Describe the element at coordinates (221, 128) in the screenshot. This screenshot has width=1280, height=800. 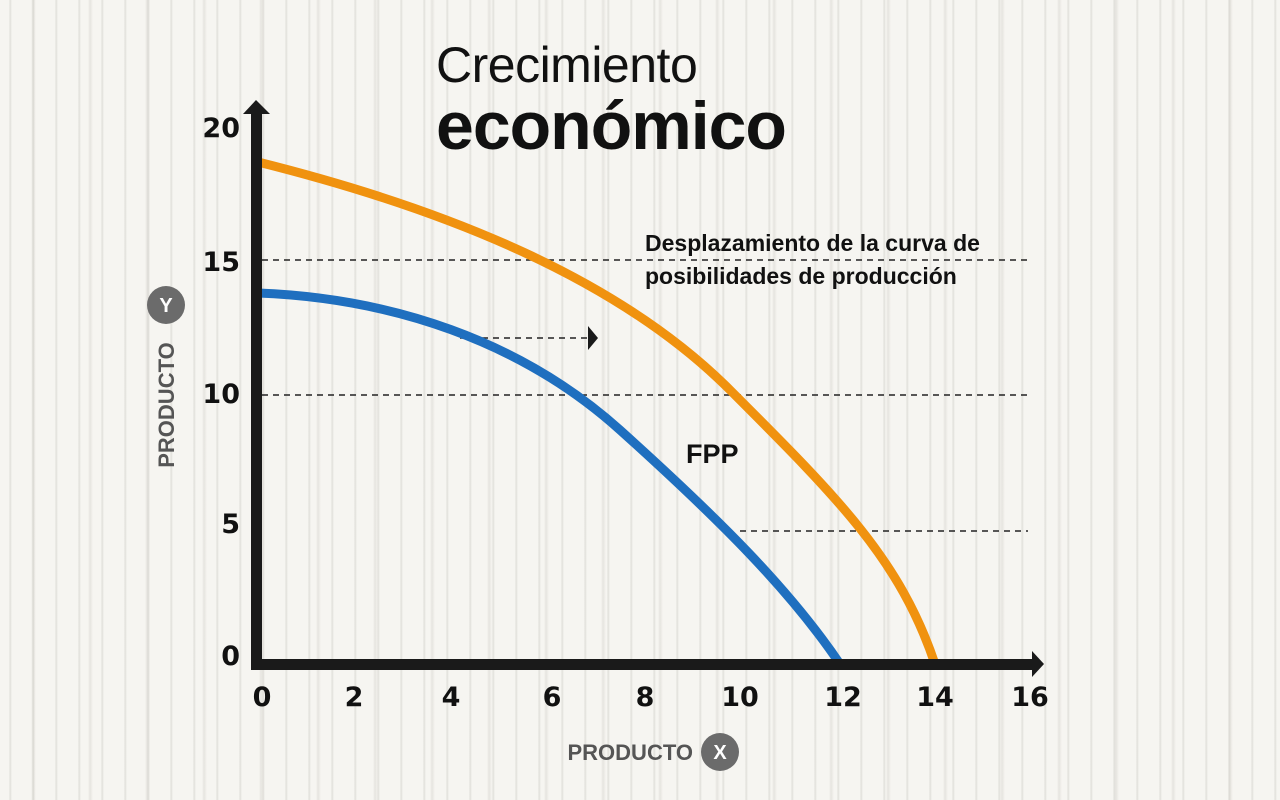
I see `y-tick: 20` at that location.